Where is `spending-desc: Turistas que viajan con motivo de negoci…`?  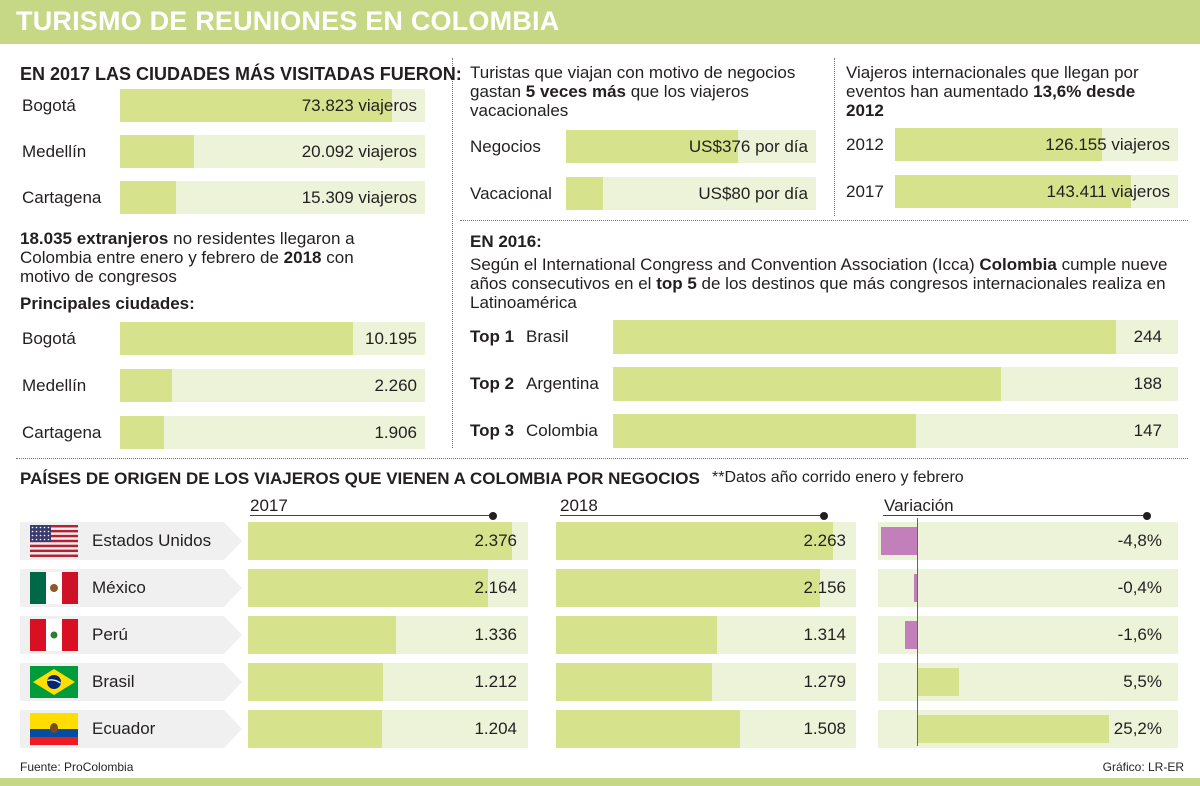
spending-desc: Turistas que viajan con motivo de negoci… is located at coordinates (633, 82).